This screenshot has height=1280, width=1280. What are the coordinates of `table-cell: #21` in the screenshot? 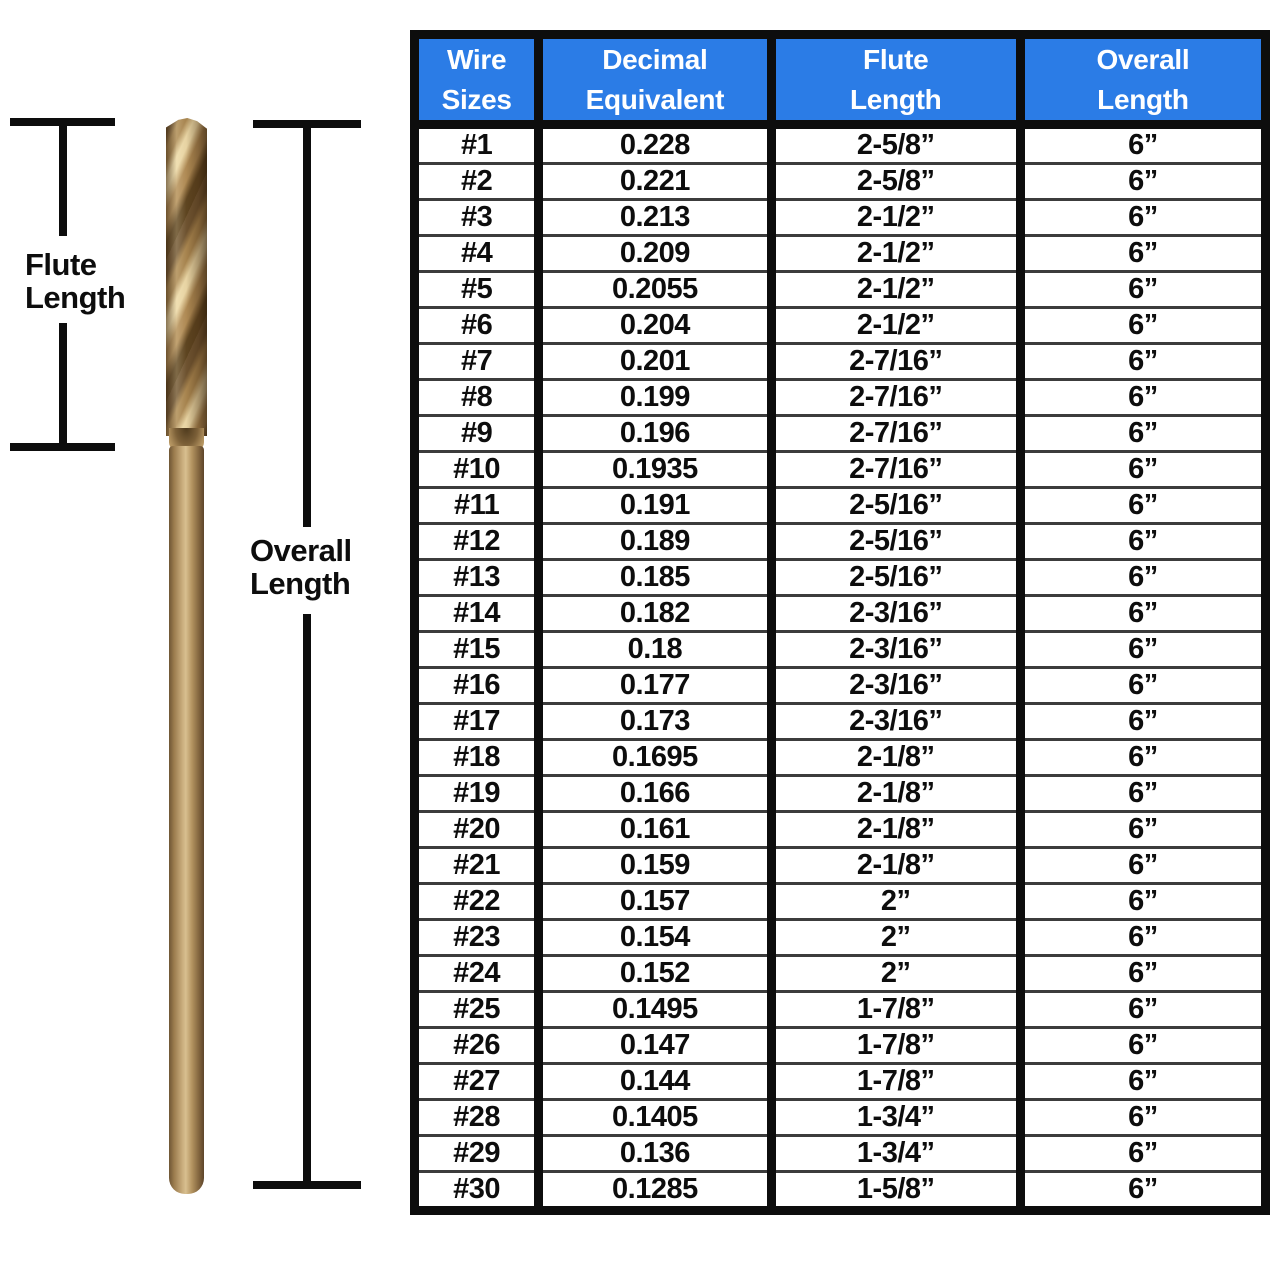 It's located at (476, 865).